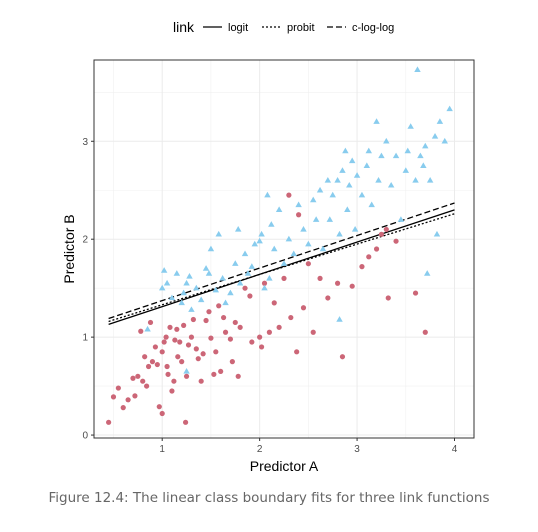 The image size is (538, 532). I want to click on legend-title: link, so click(184, 27).